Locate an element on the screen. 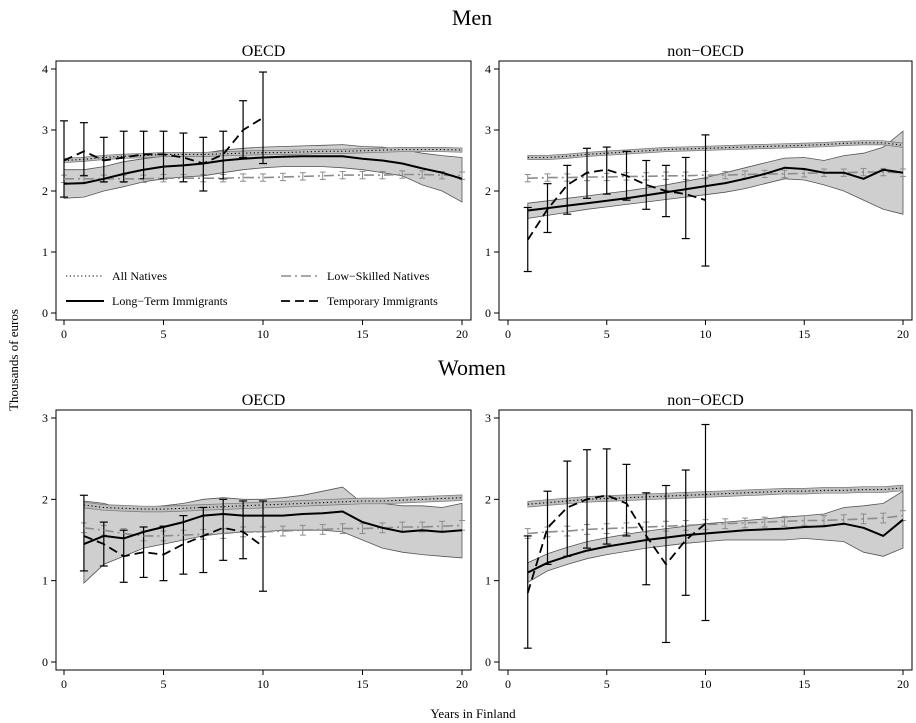 Image resolution: width=916 pixels, height=723 pixels. group-title-men: Men is located at coordinates (472, 17).